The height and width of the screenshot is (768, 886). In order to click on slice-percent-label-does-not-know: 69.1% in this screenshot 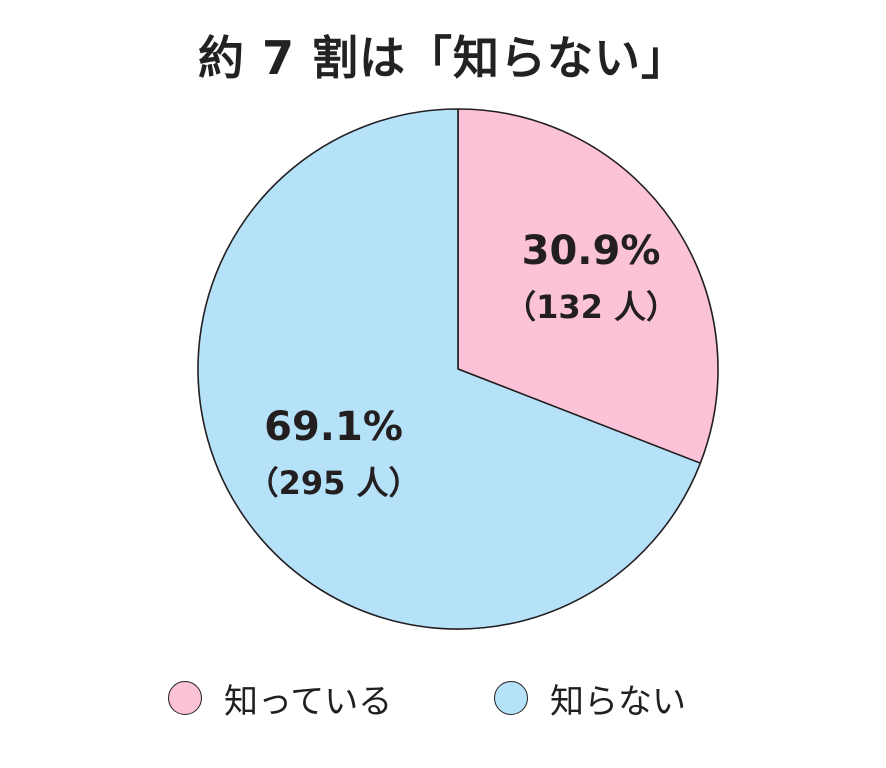, I will do `click(333, 427)`.